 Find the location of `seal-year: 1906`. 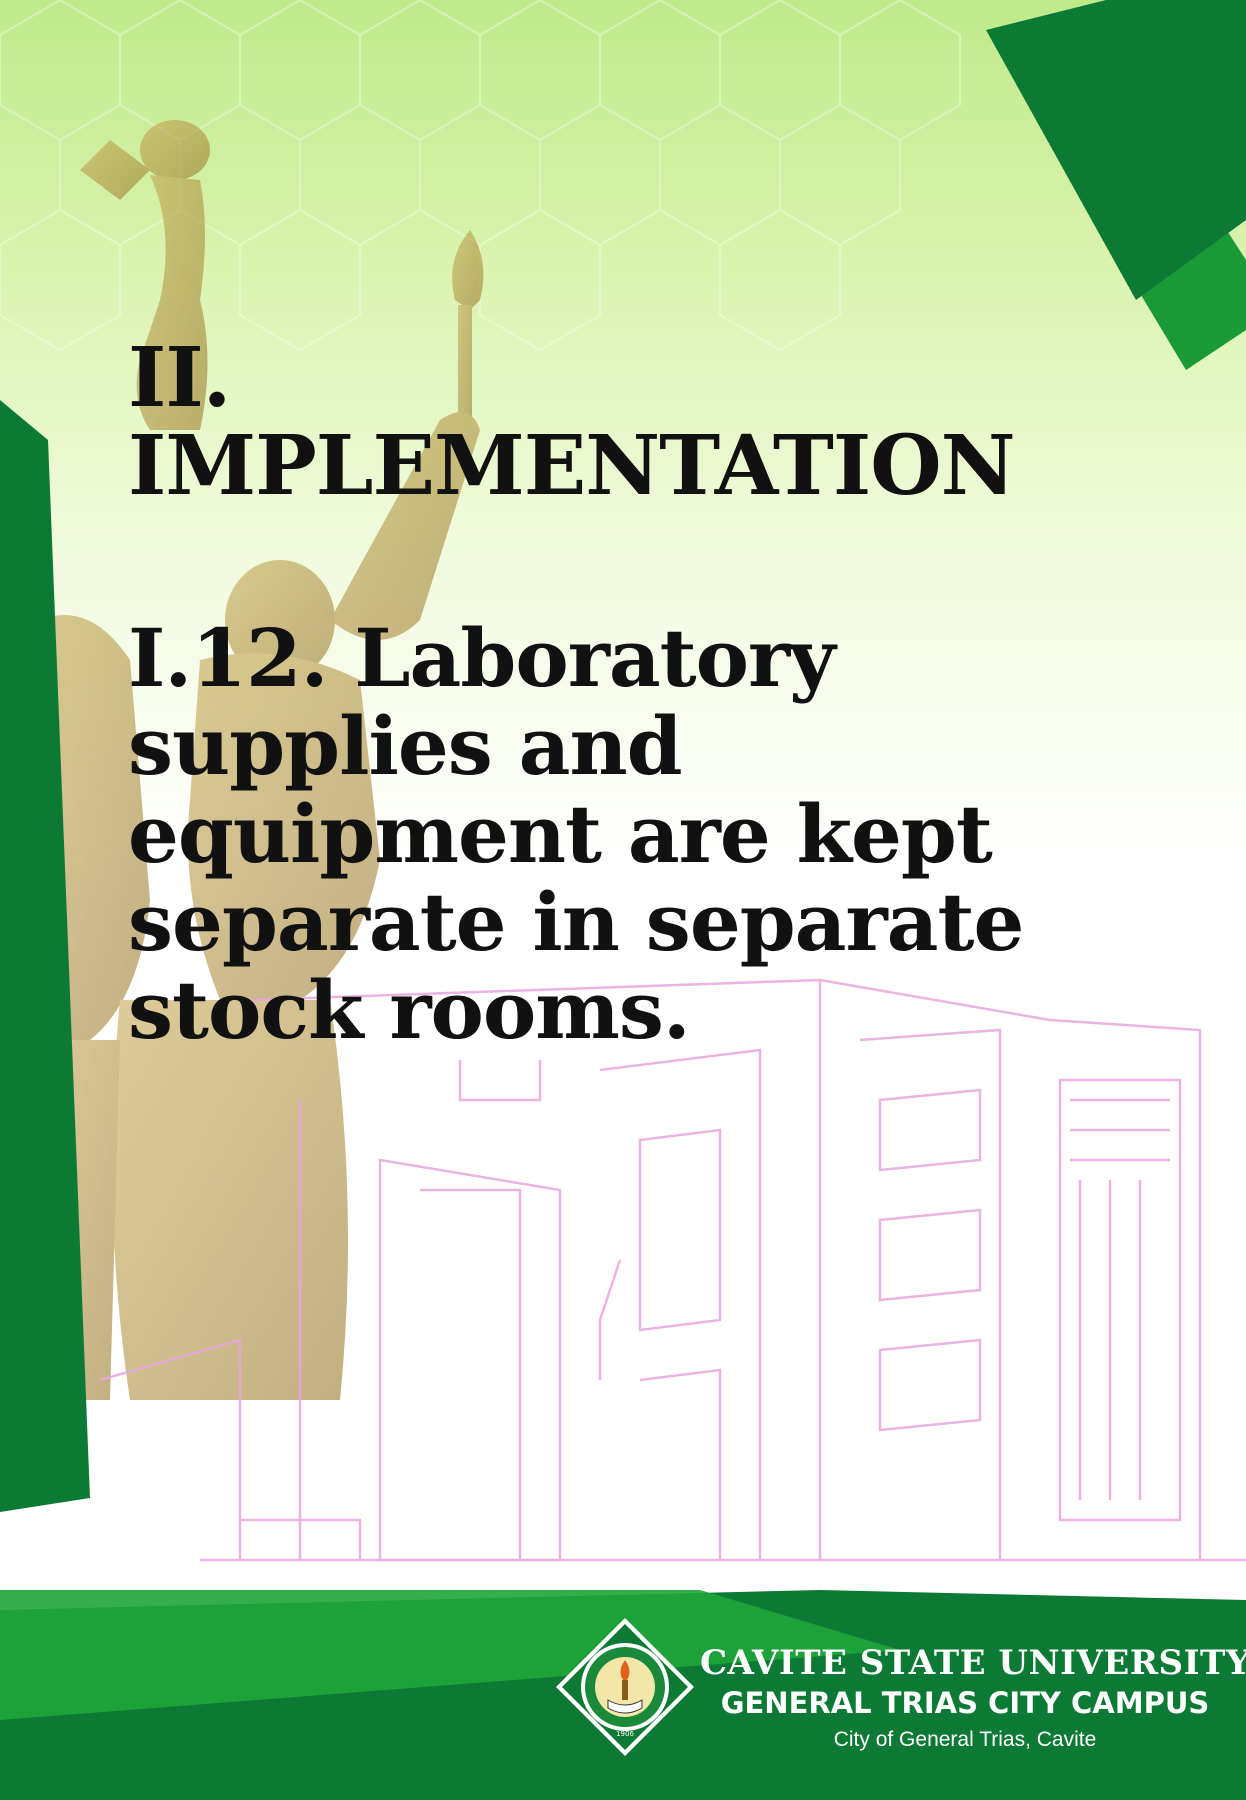

seal-year: 1906 is located at coordinates (625, 1734).